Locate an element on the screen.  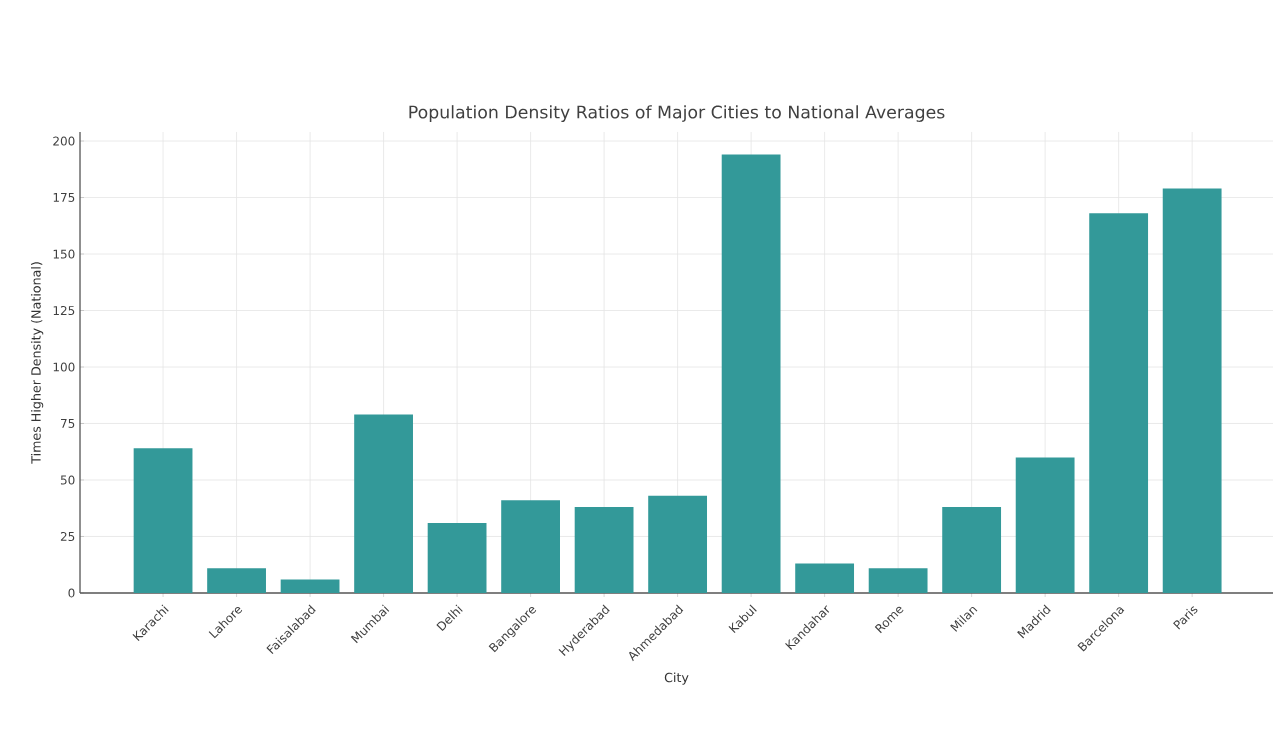
chart-title: Population Density Ratios of Major Cities to National Averages is located at coordinates (677, 113).